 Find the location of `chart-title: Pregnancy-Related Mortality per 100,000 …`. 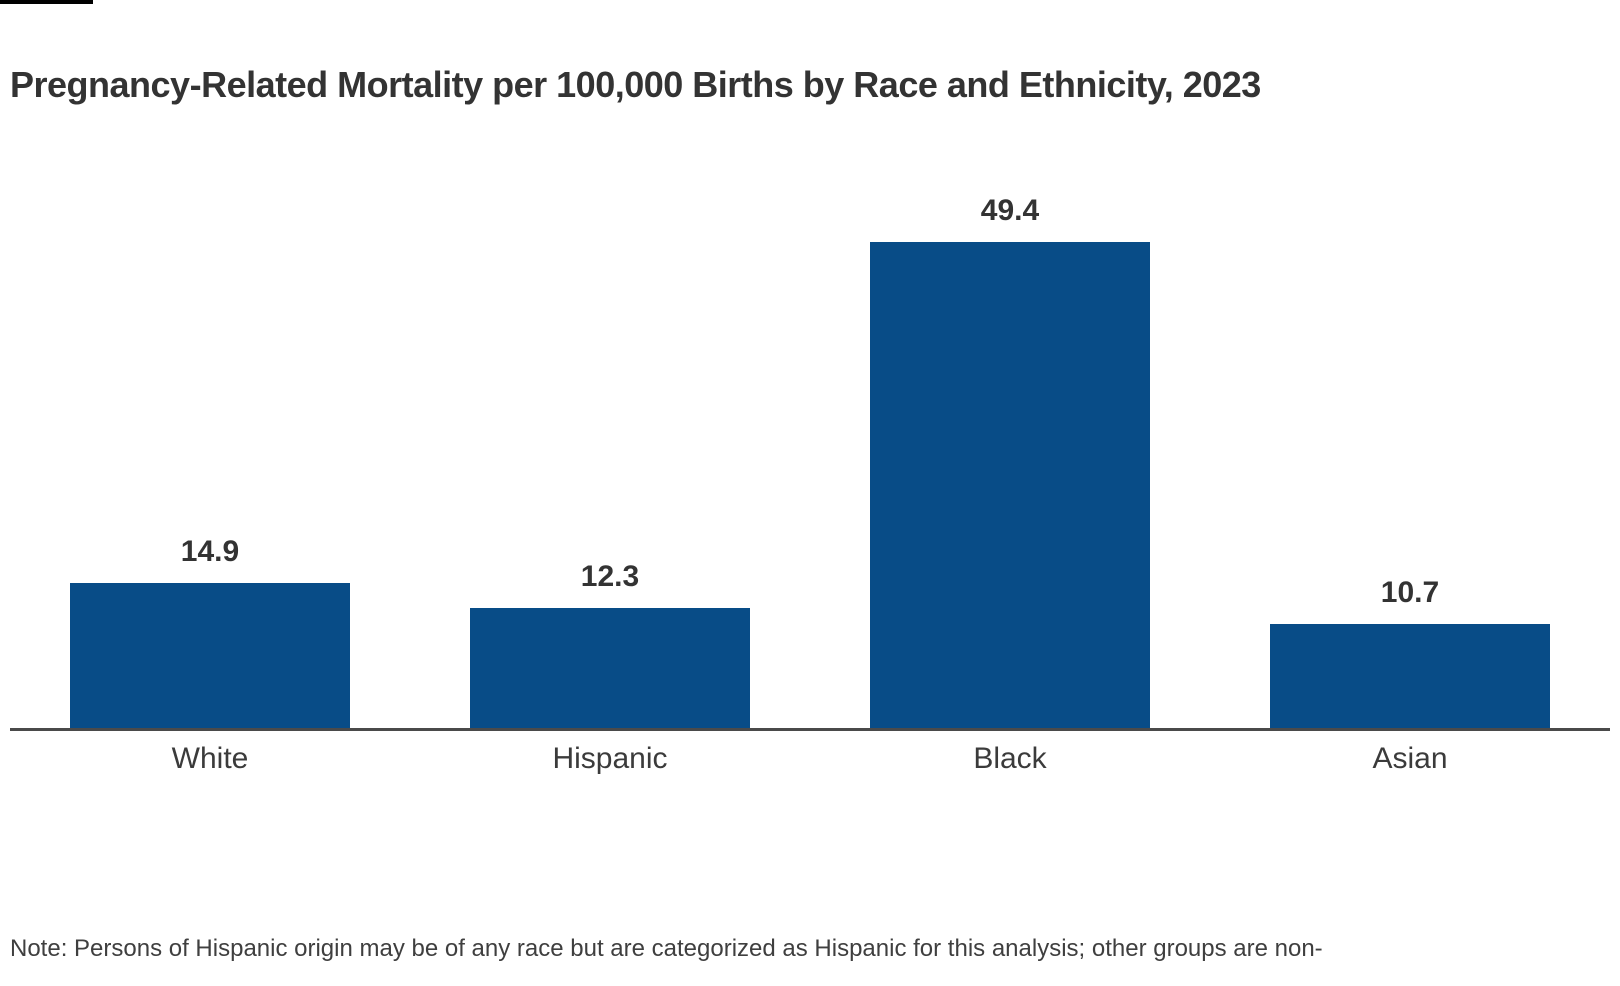

chart-title: Pregnancy-Related Mortality per 100,000 … is located at coordinates (635, 84).